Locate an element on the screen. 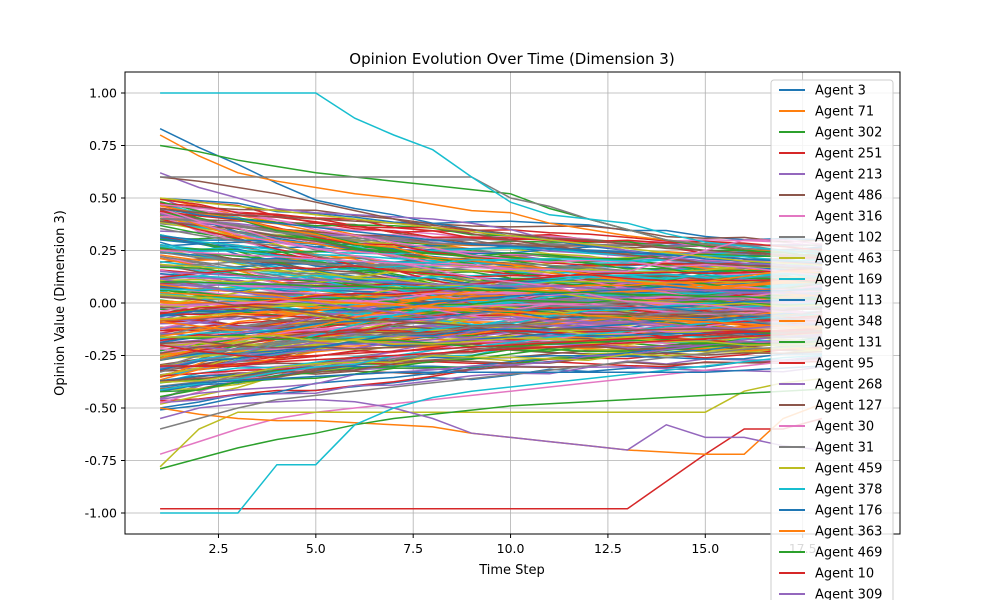 Image resolution: width=1000 pixels, height=600 pixels. legend-label: Agent 113 is located at coordinates (848, 301).